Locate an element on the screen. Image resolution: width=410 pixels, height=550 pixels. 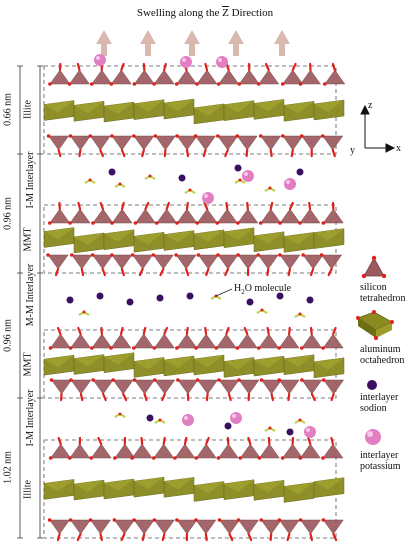
legend-interlayer-potassium: interlayer potassium is located at coordinates (380, 461).